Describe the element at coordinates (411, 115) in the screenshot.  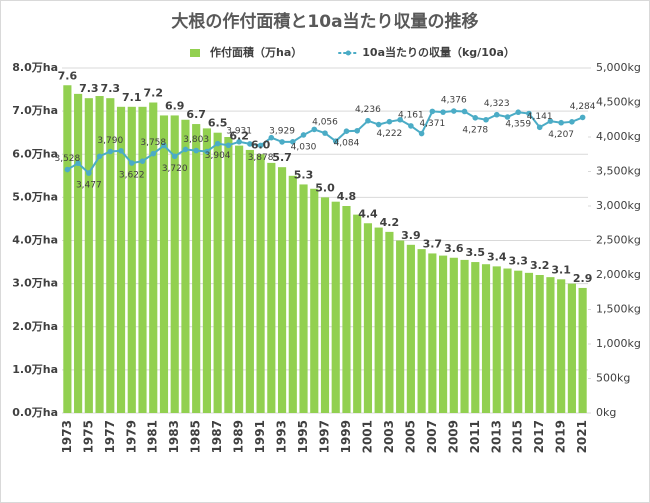
I see `line-value-label: 4,161` at that location.